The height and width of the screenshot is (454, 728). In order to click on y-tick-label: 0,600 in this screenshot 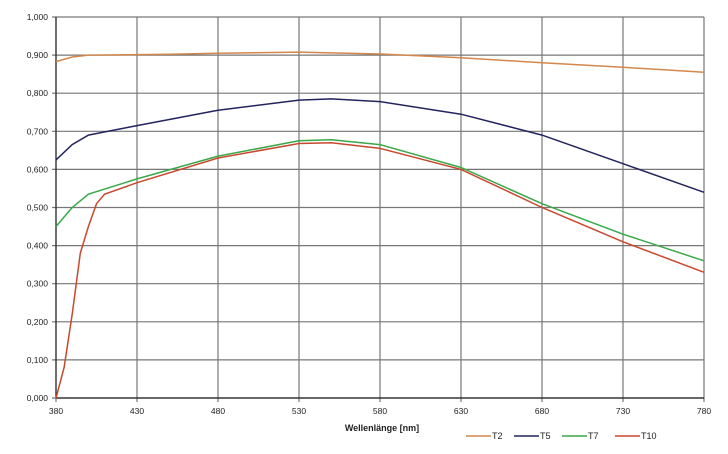, I will do `click(38, 169)`.